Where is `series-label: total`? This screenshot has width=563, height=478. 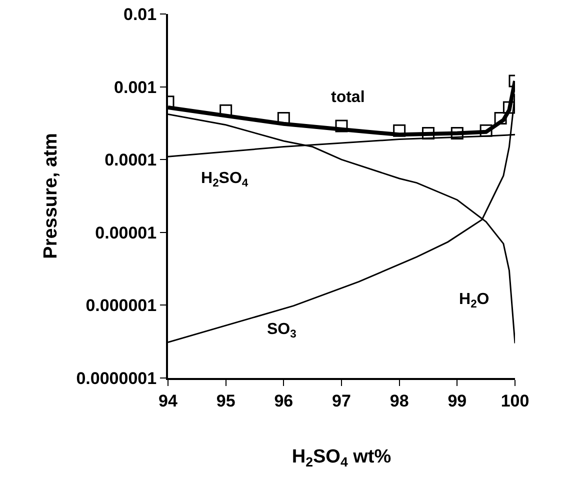 series-label: total is located at coordinates (348, 97).